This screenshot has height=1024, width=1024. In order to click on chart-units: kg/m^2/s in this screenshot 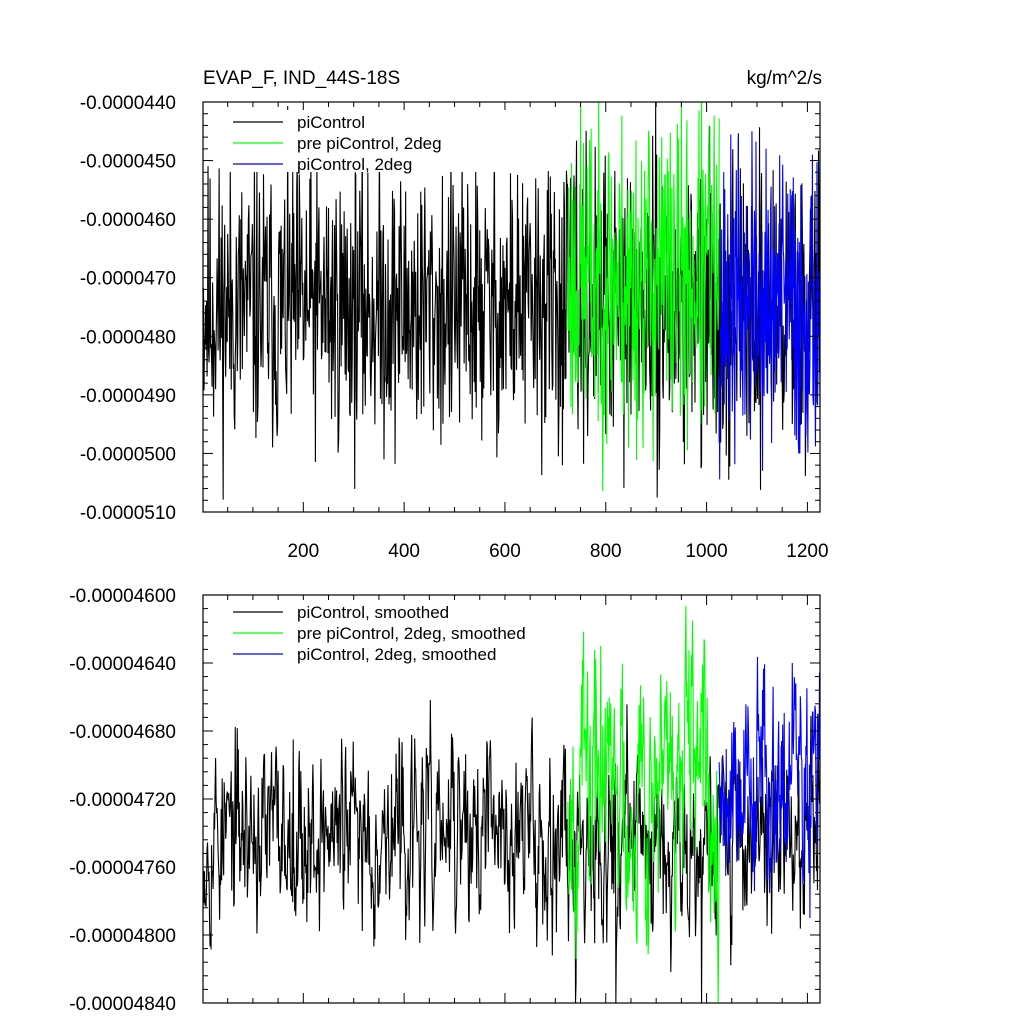, I will do `click(784, 78)`.